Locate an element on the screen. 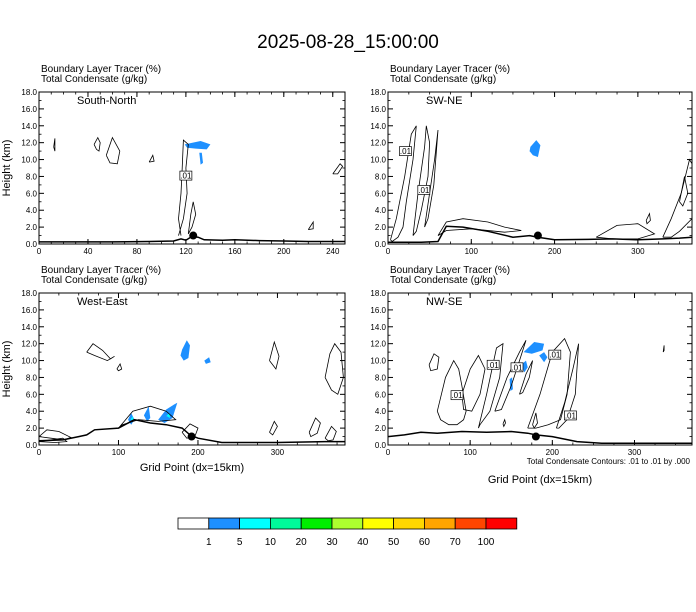 Image resolution: width=696 pixels, height=612 pixels. colorbar-label: 20 is located at coordinates (302, 542).